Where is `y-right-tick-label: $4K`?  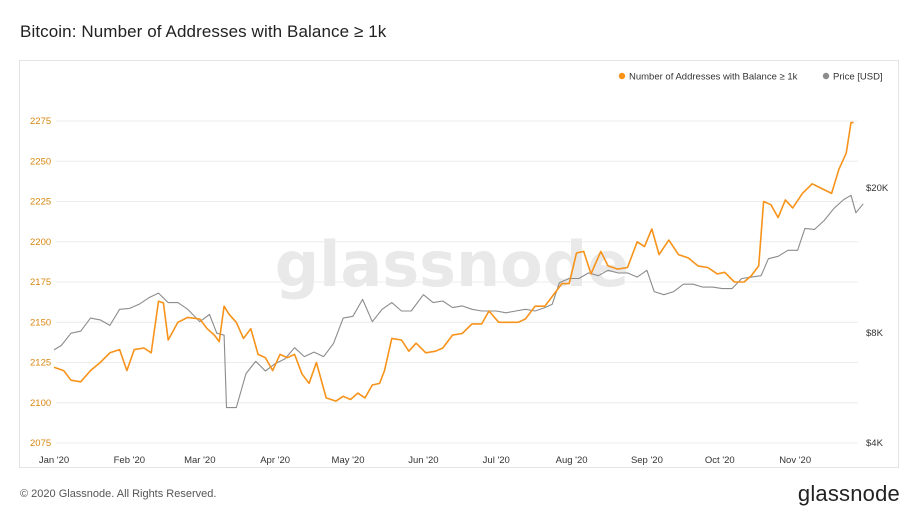 y-right-tick-label: $4K is located at coordinates (875, 443).